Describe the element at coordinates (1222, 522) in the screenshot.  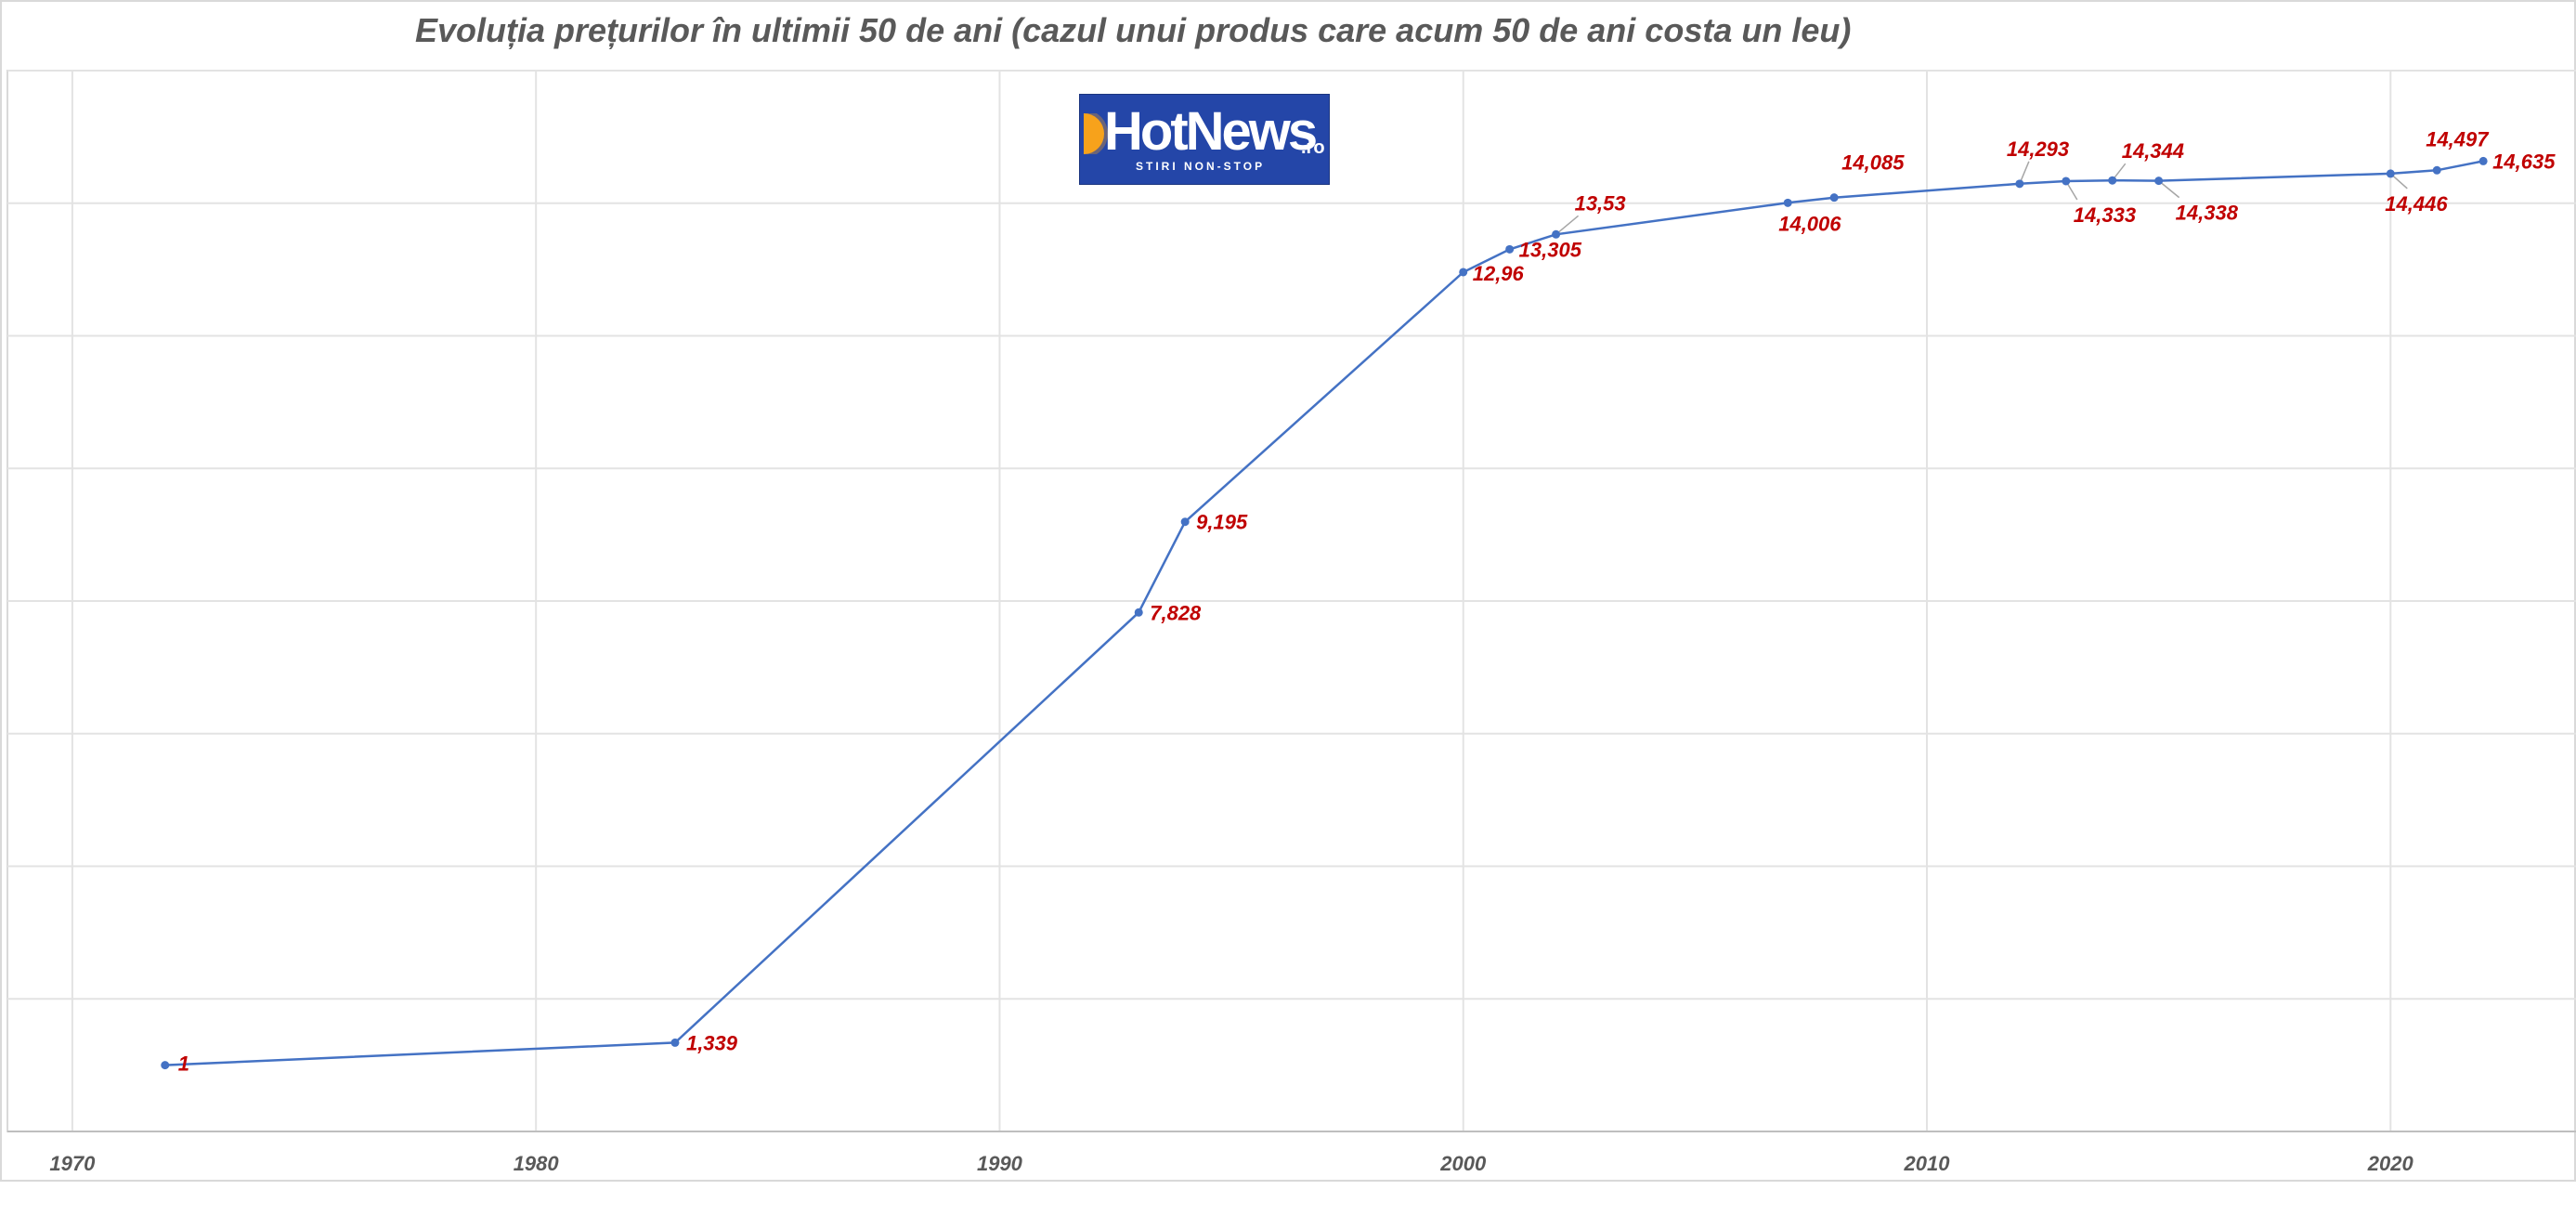
I see `data-label: 9,195` at that location.